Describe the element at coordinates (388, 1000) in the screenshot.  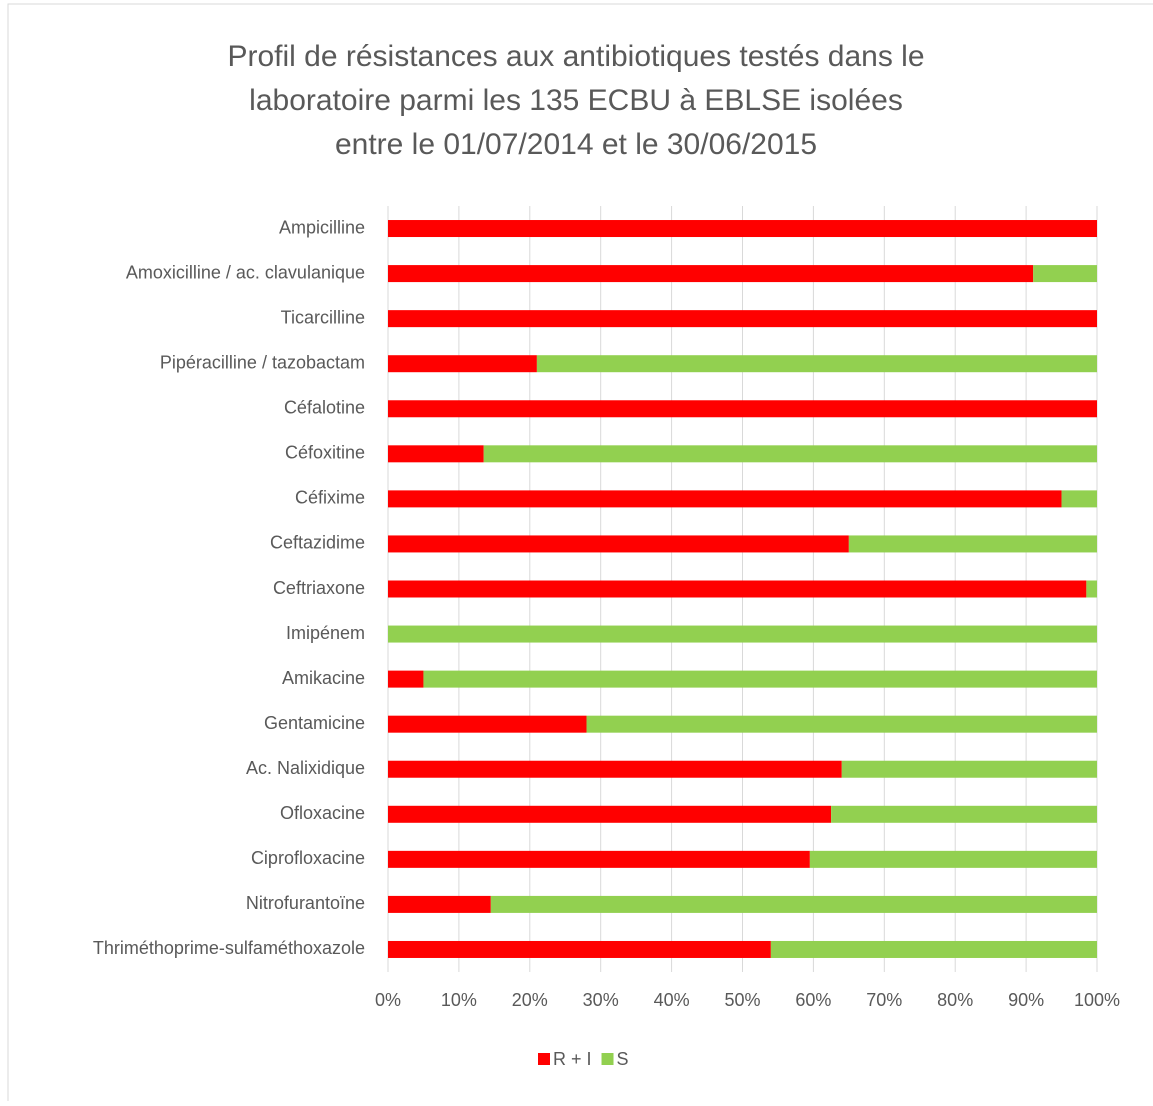
I see `x-tick-label: 0%` at that location.